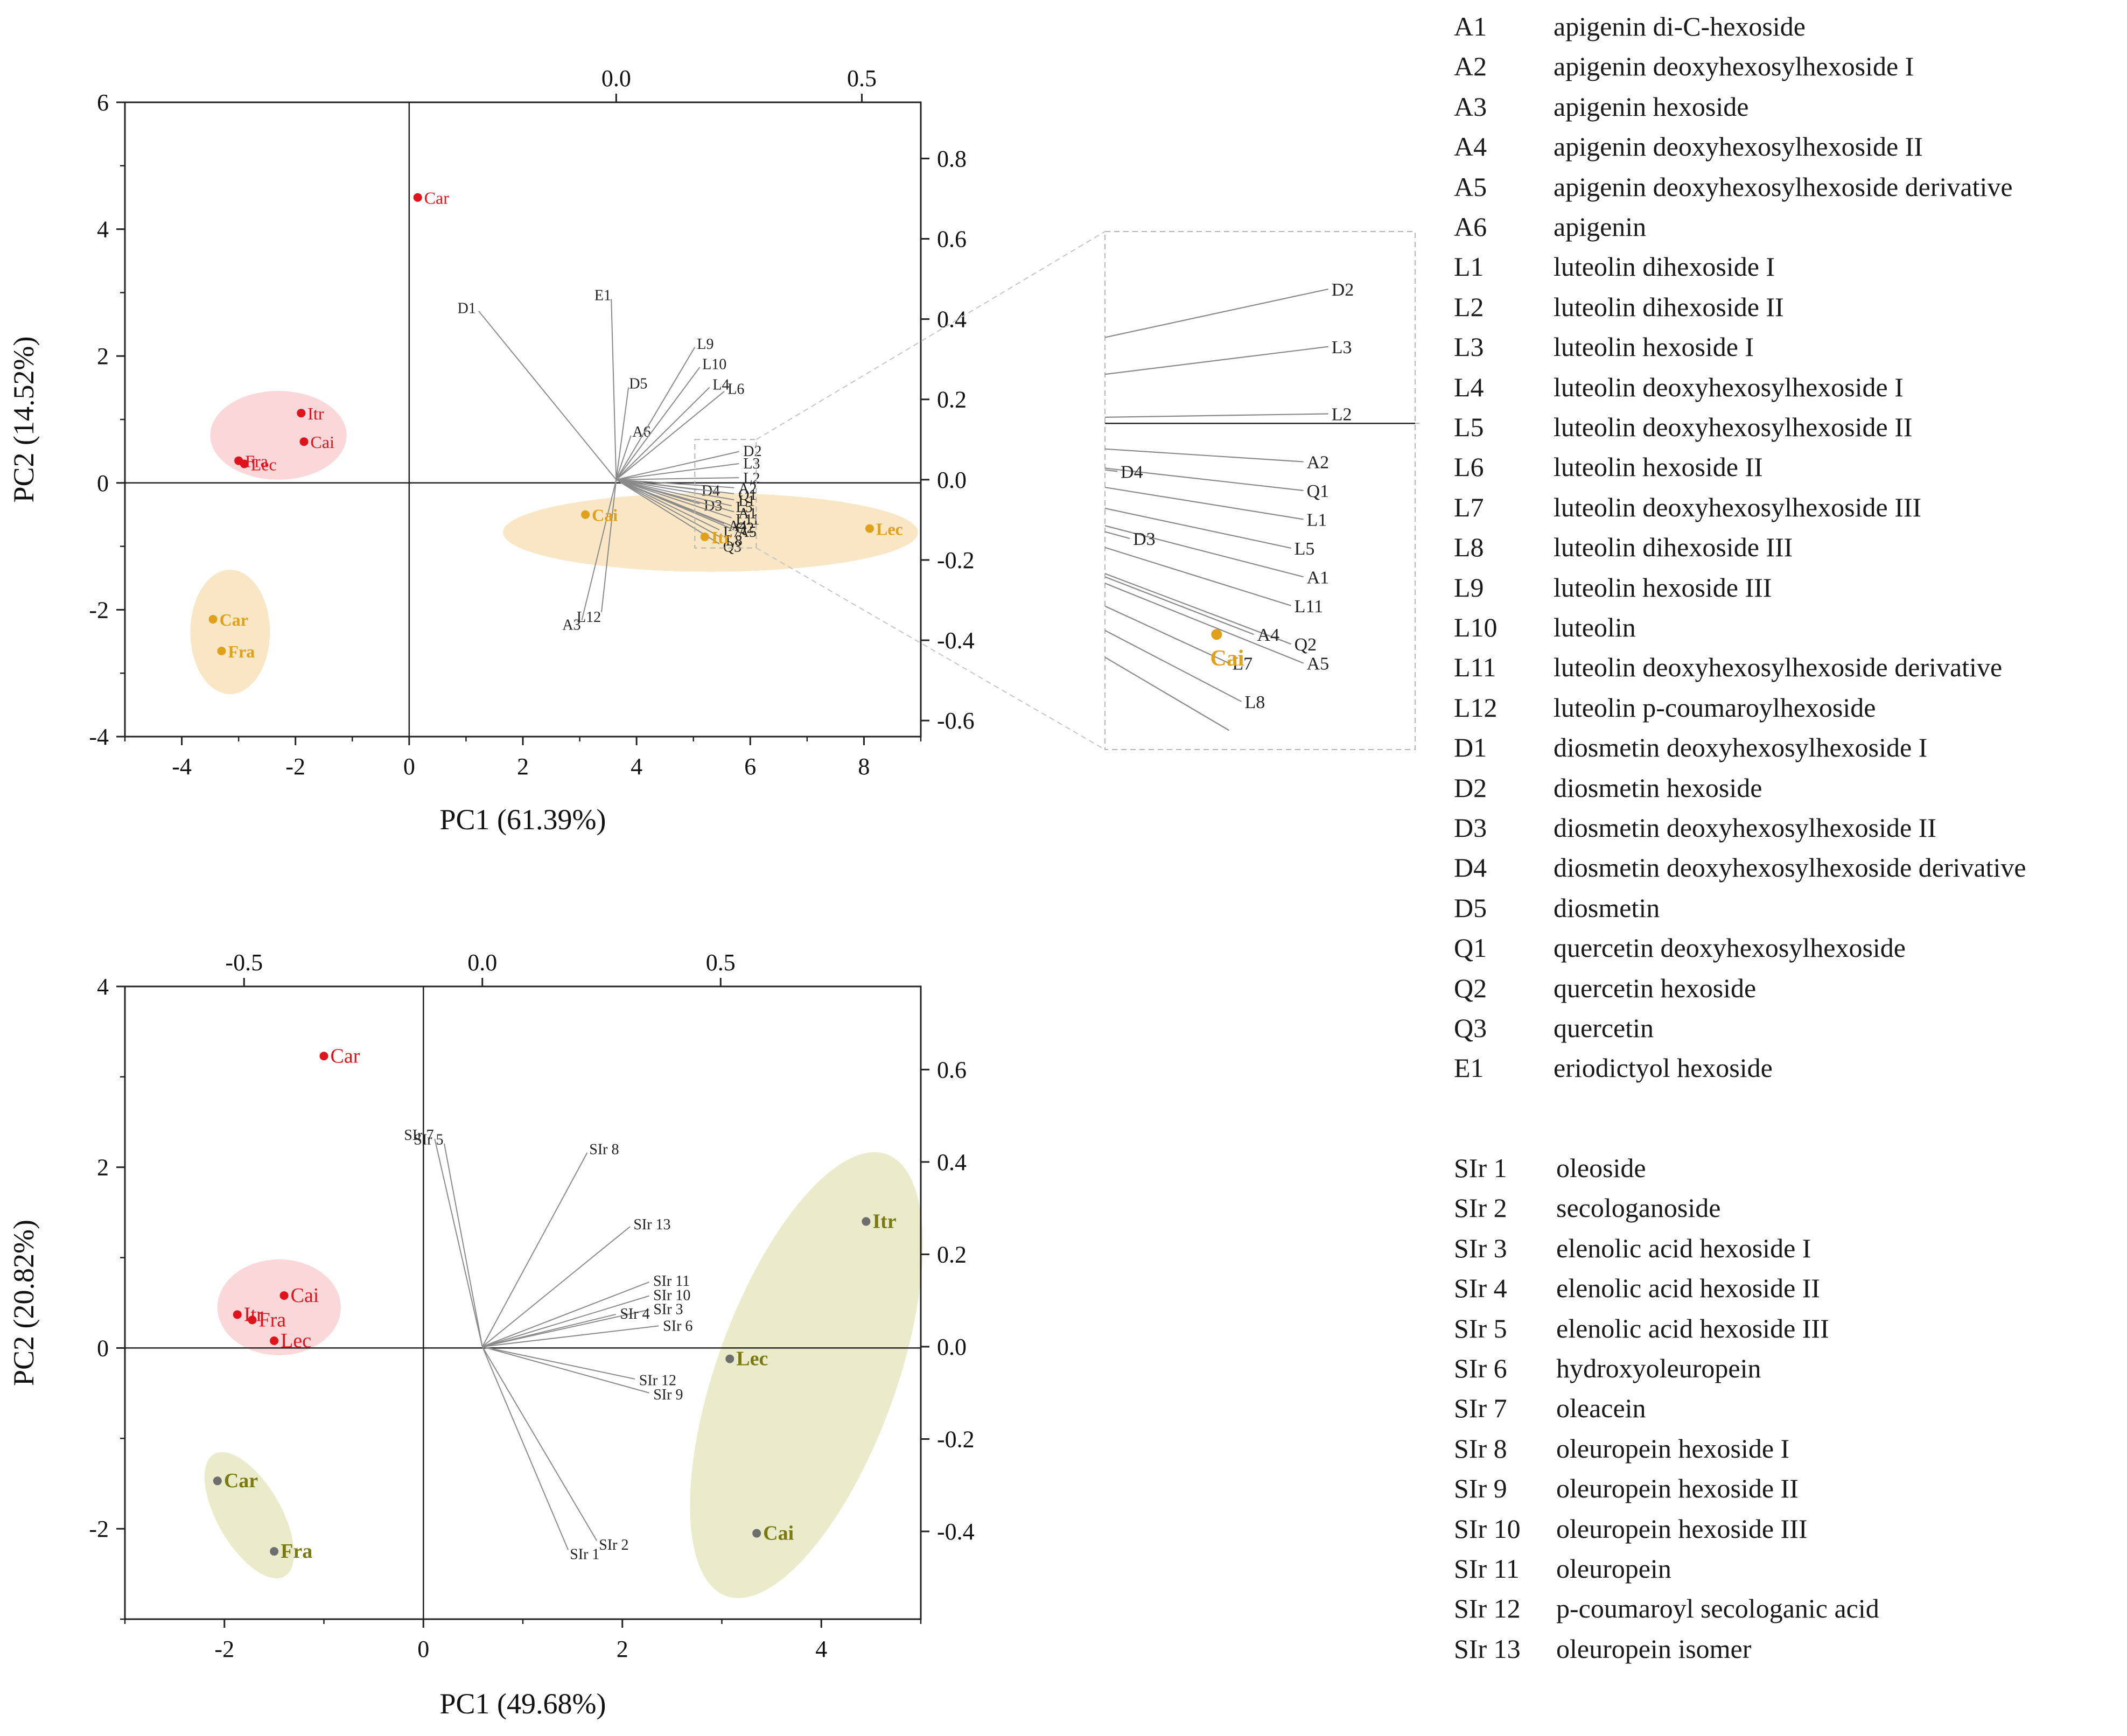 This screenshot has width=2127, height=1736. Describe the element at coordinates (315, 413) in the screenshot. I see `red-score-label-itr: Itr` at that location.